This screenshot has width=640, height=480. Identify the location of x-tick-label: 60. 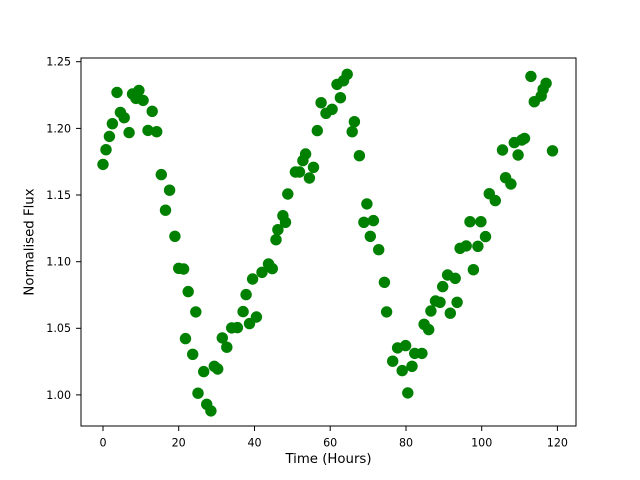
(330, 443).